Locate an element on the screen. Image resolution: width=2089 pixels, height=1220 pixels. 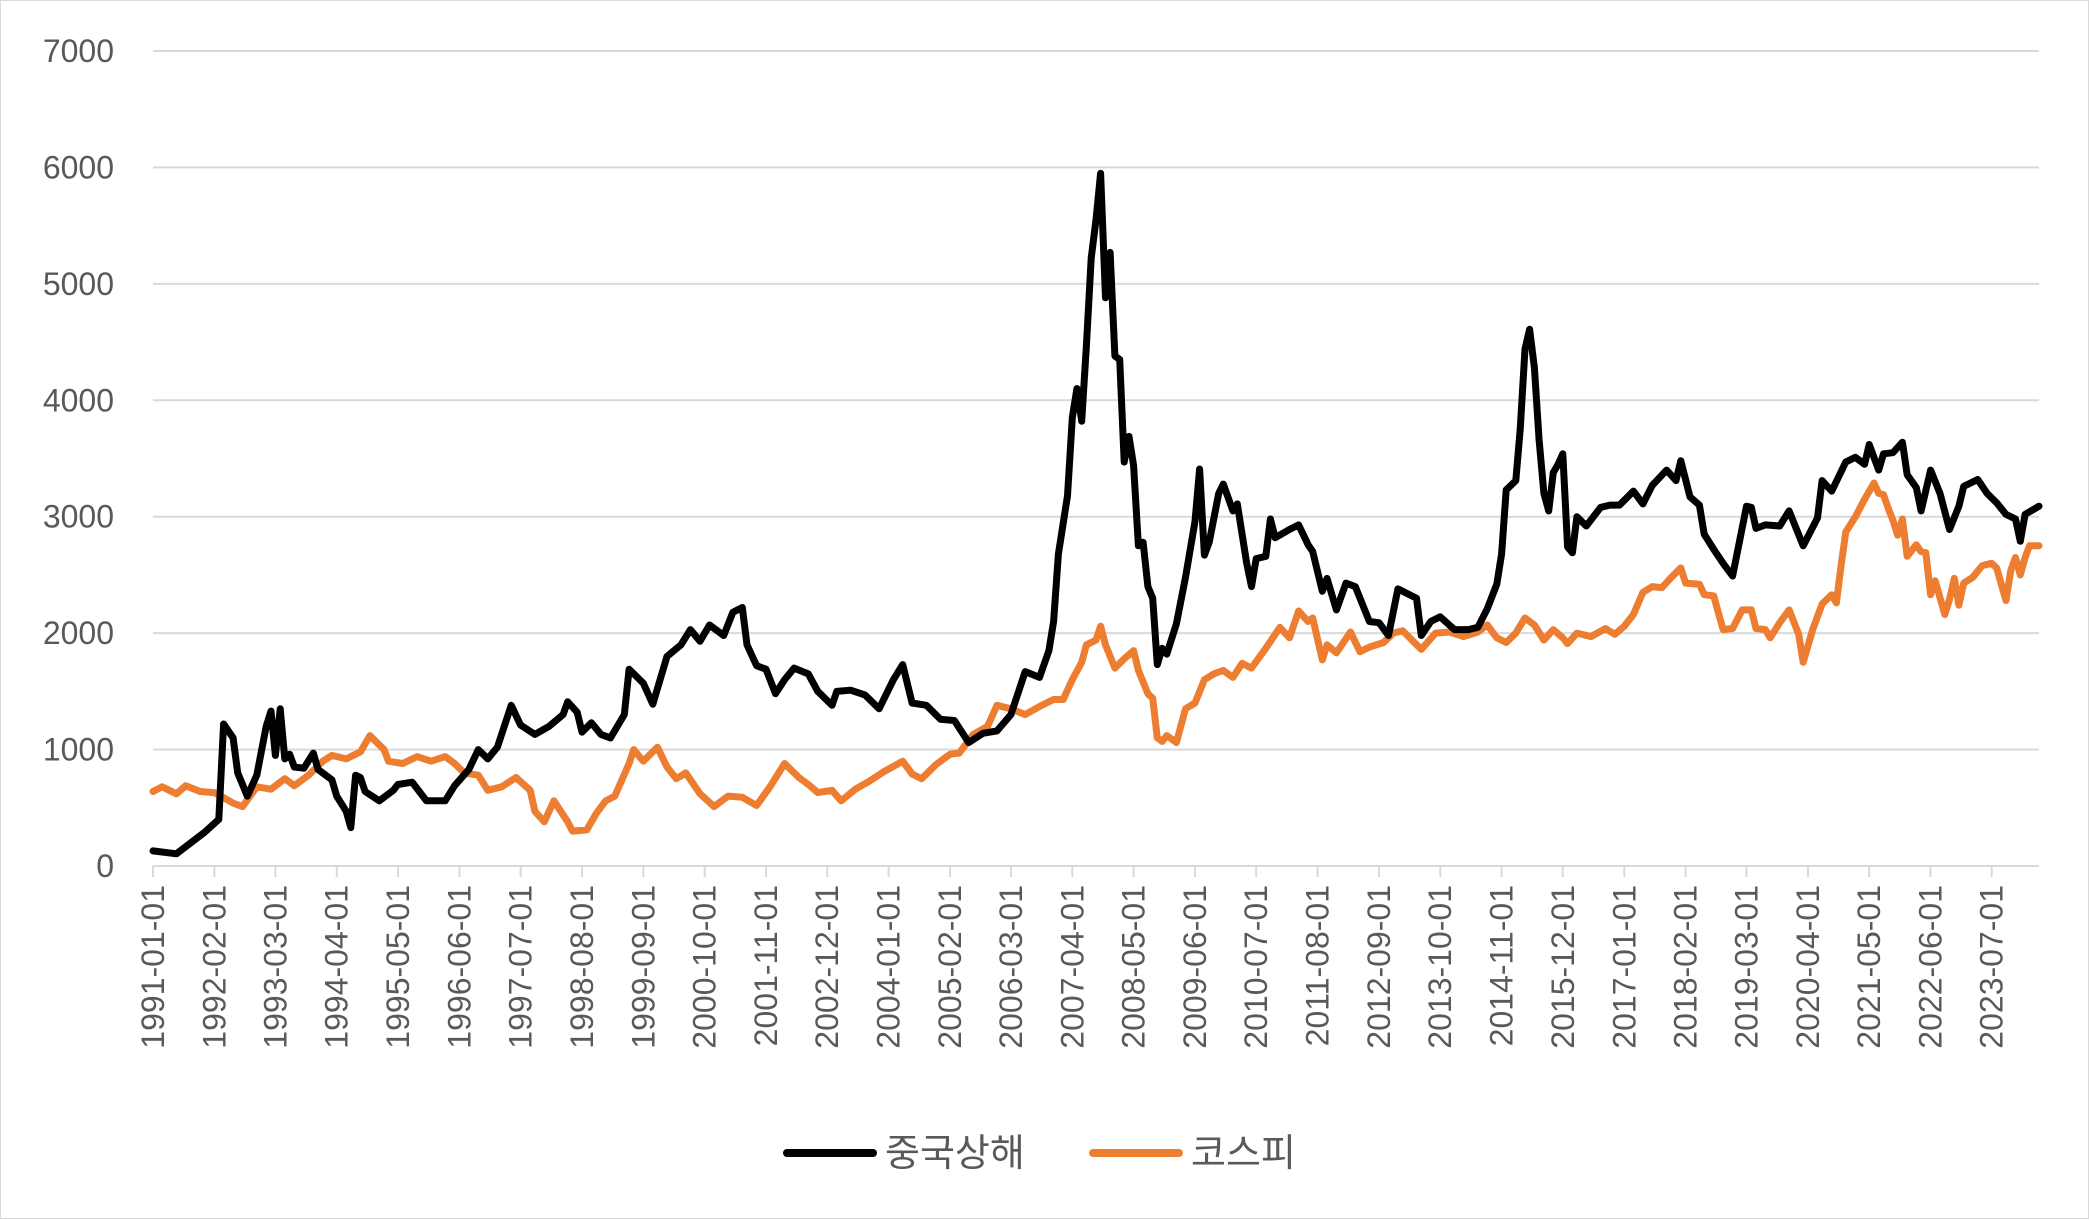
x-tick-label: 1993-03-01 is located at coordinates (275, 967).